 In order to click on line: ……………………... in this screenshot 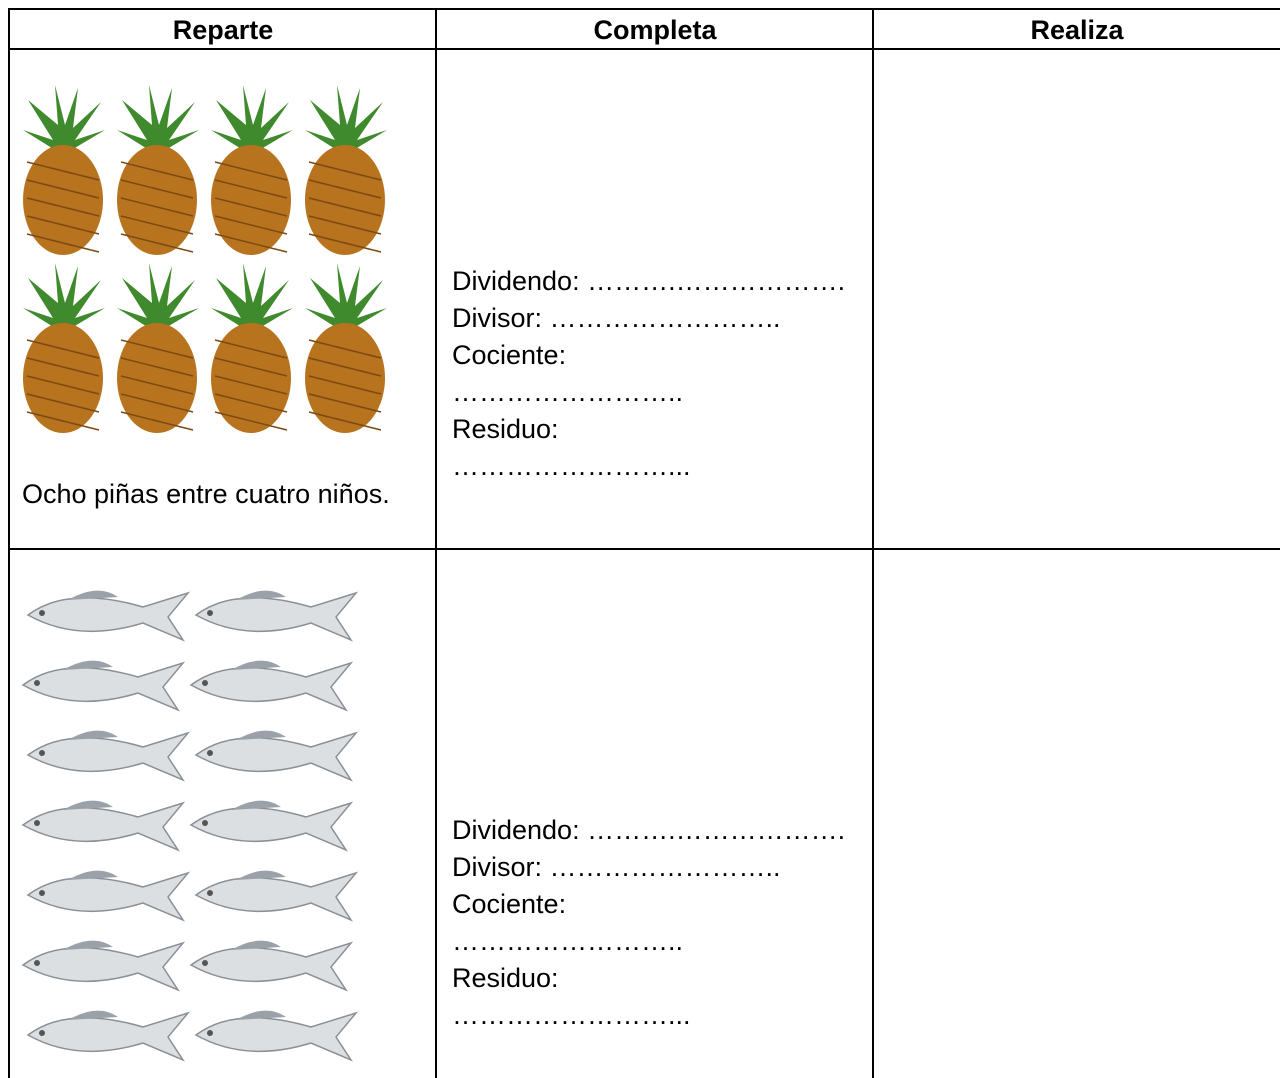, I will do `click(571, 466)`.